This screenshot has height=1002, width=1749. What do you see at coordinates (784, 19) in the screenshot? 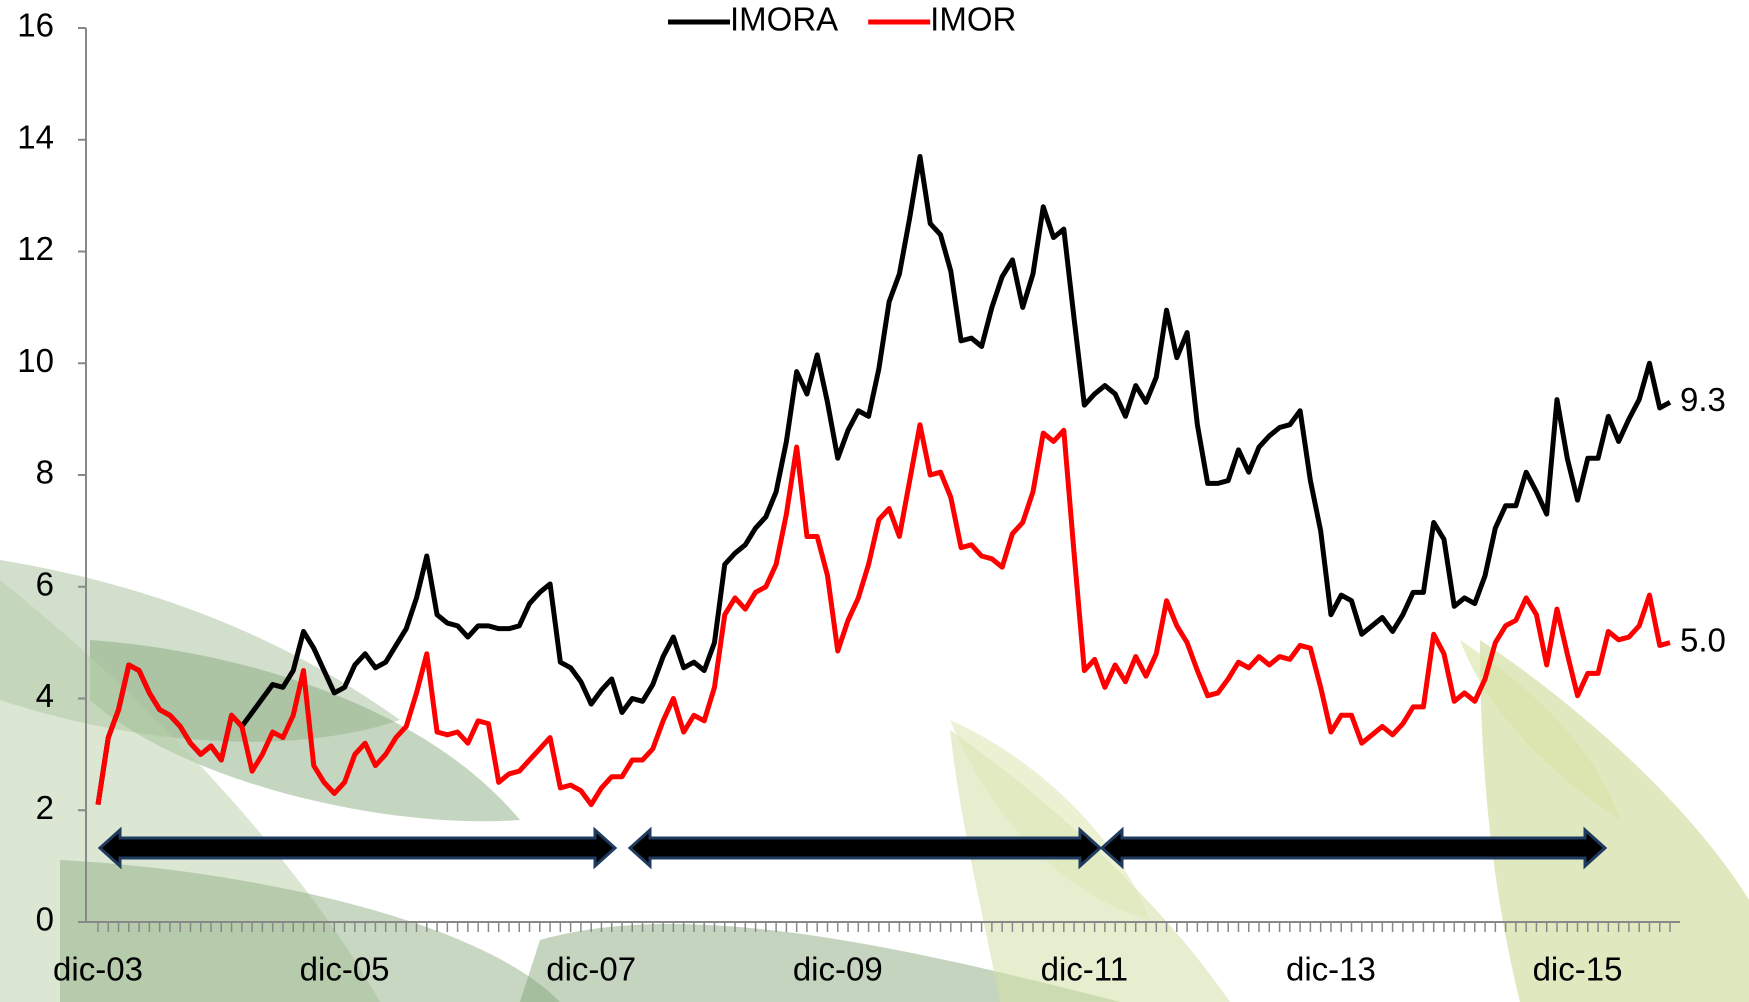
I see `legend-label: IMORA` at bounding box center [784, 19].